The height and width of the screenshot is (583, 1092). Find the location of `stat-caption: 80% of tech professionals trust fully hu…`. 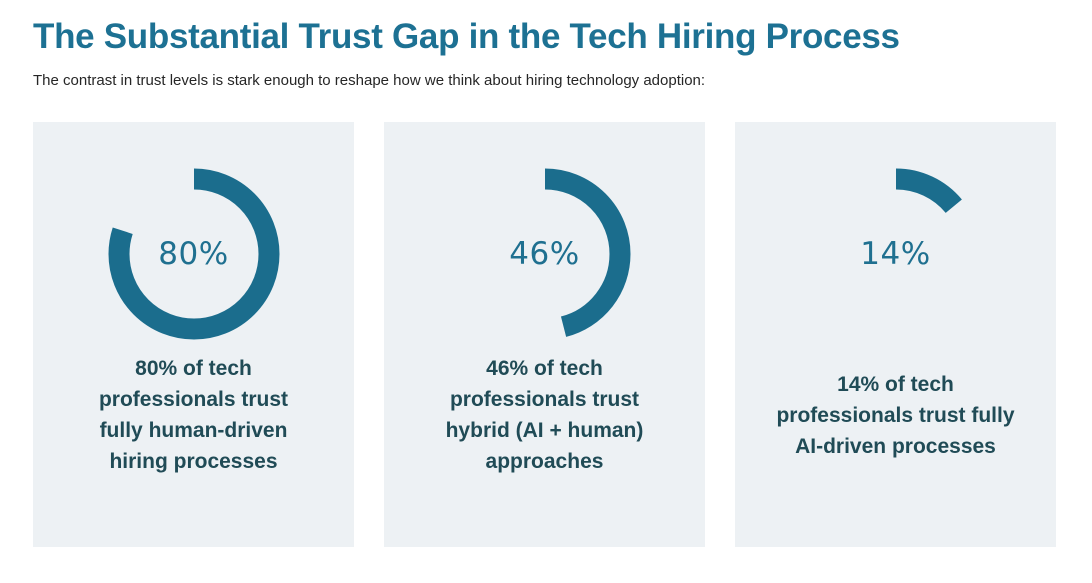

stat-caption: 80% of tech professionals trust fully hu… is located at coordinates (193, 415).